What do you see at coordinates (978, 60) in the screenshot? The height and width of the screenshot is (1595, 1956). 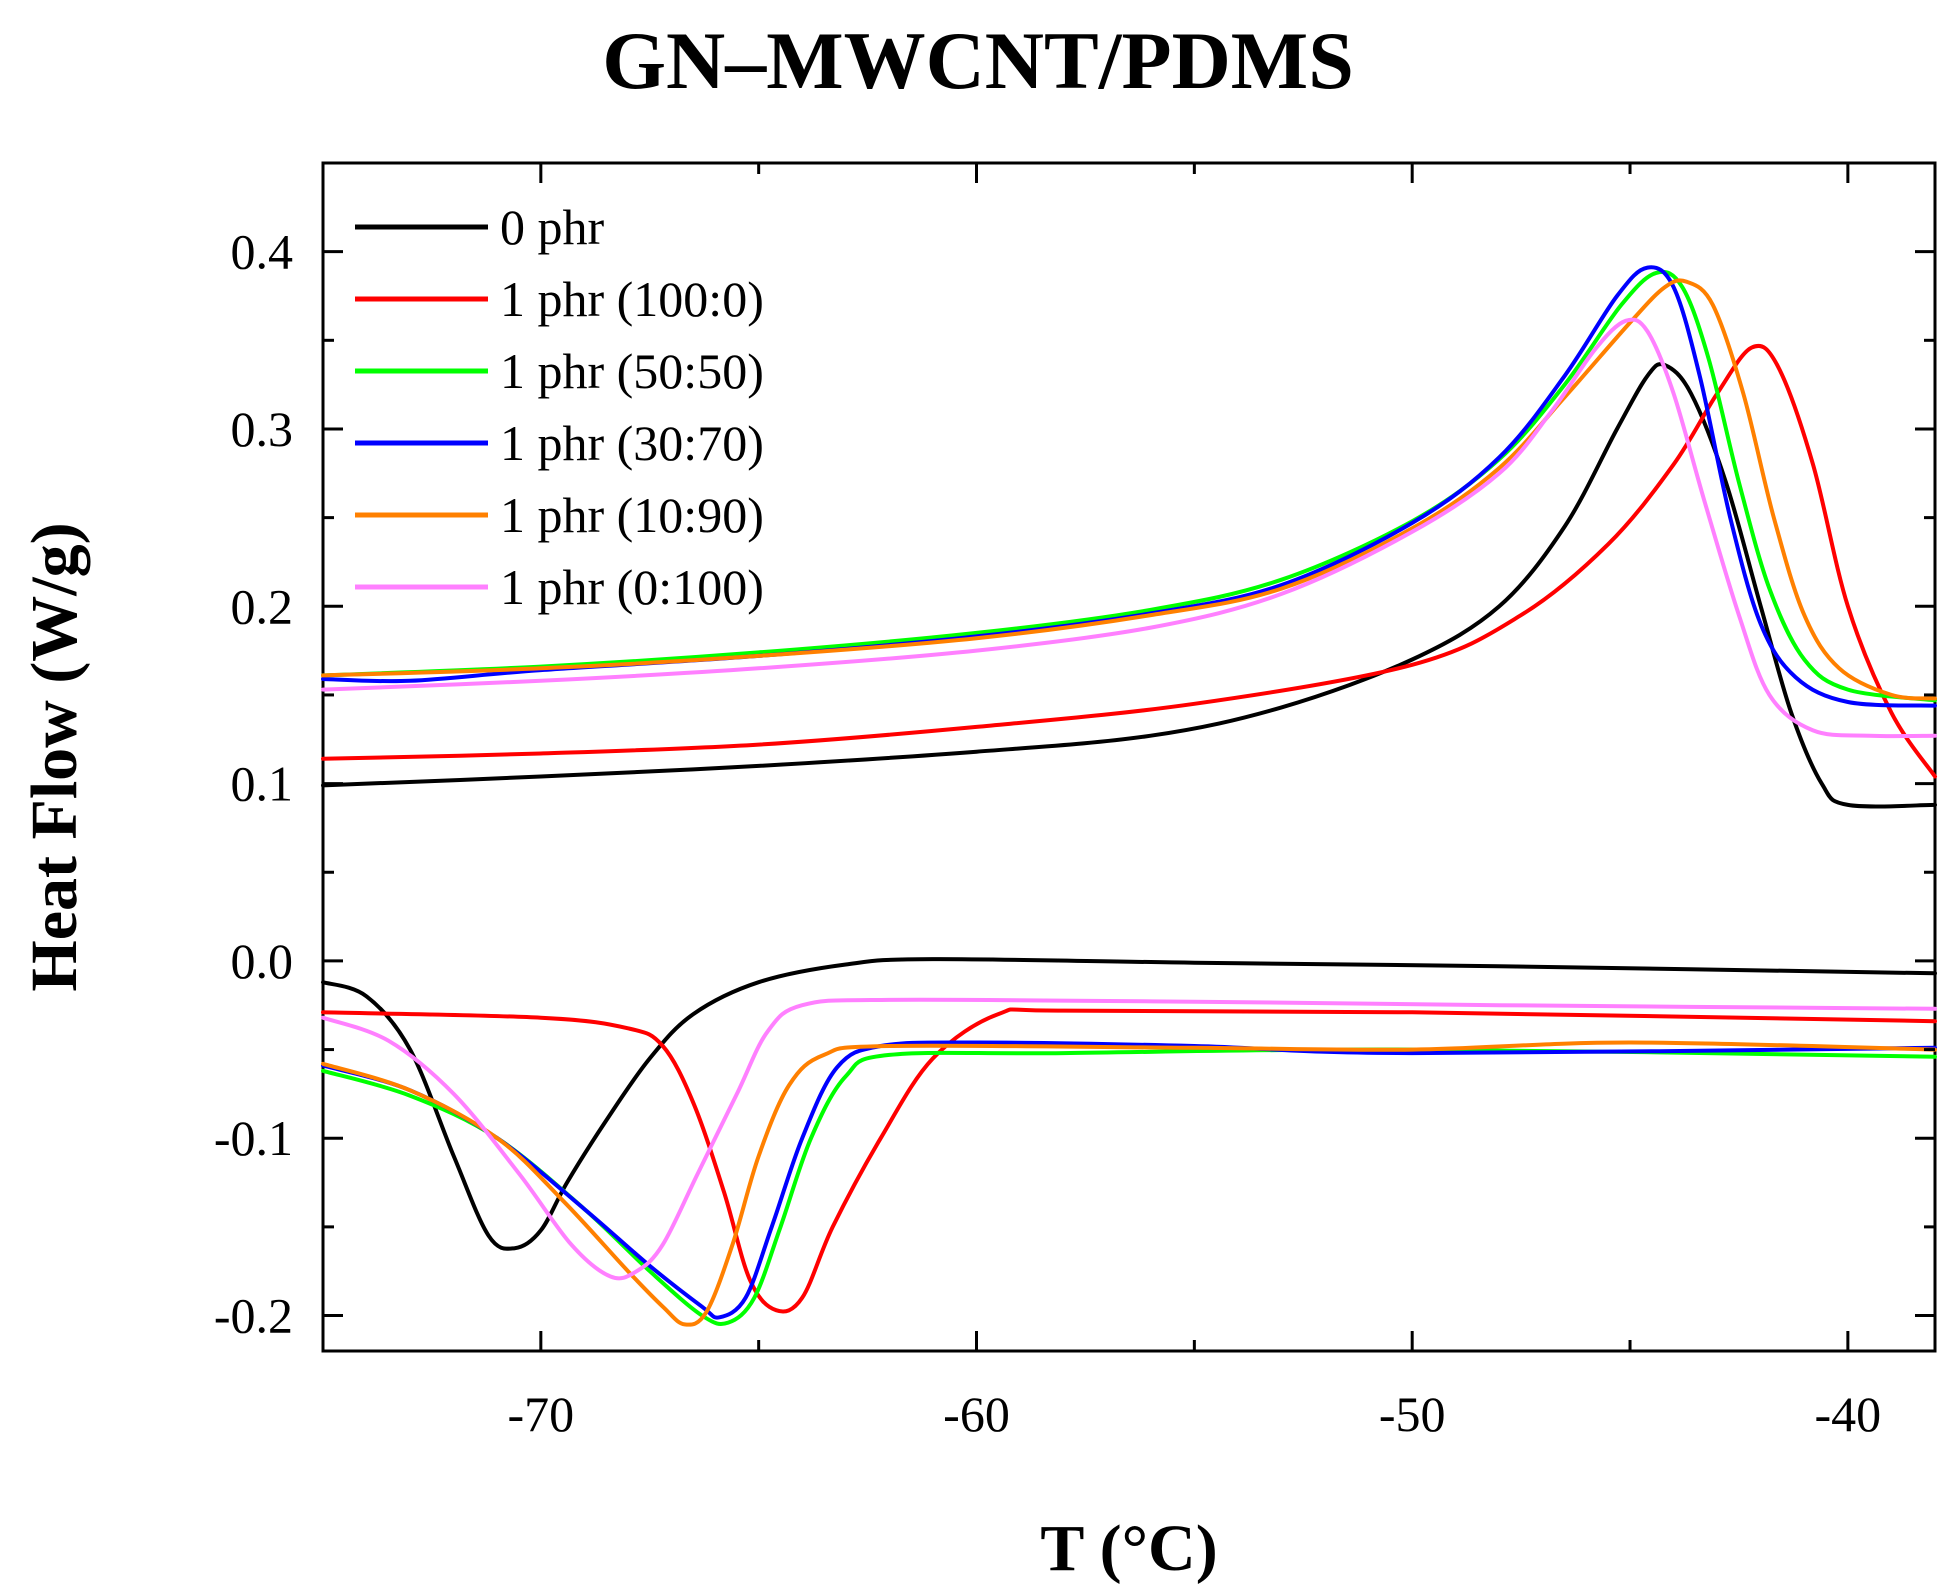 I see `chart-title: GN–MWCNT/PDMS` at bounding box center [978, 60].